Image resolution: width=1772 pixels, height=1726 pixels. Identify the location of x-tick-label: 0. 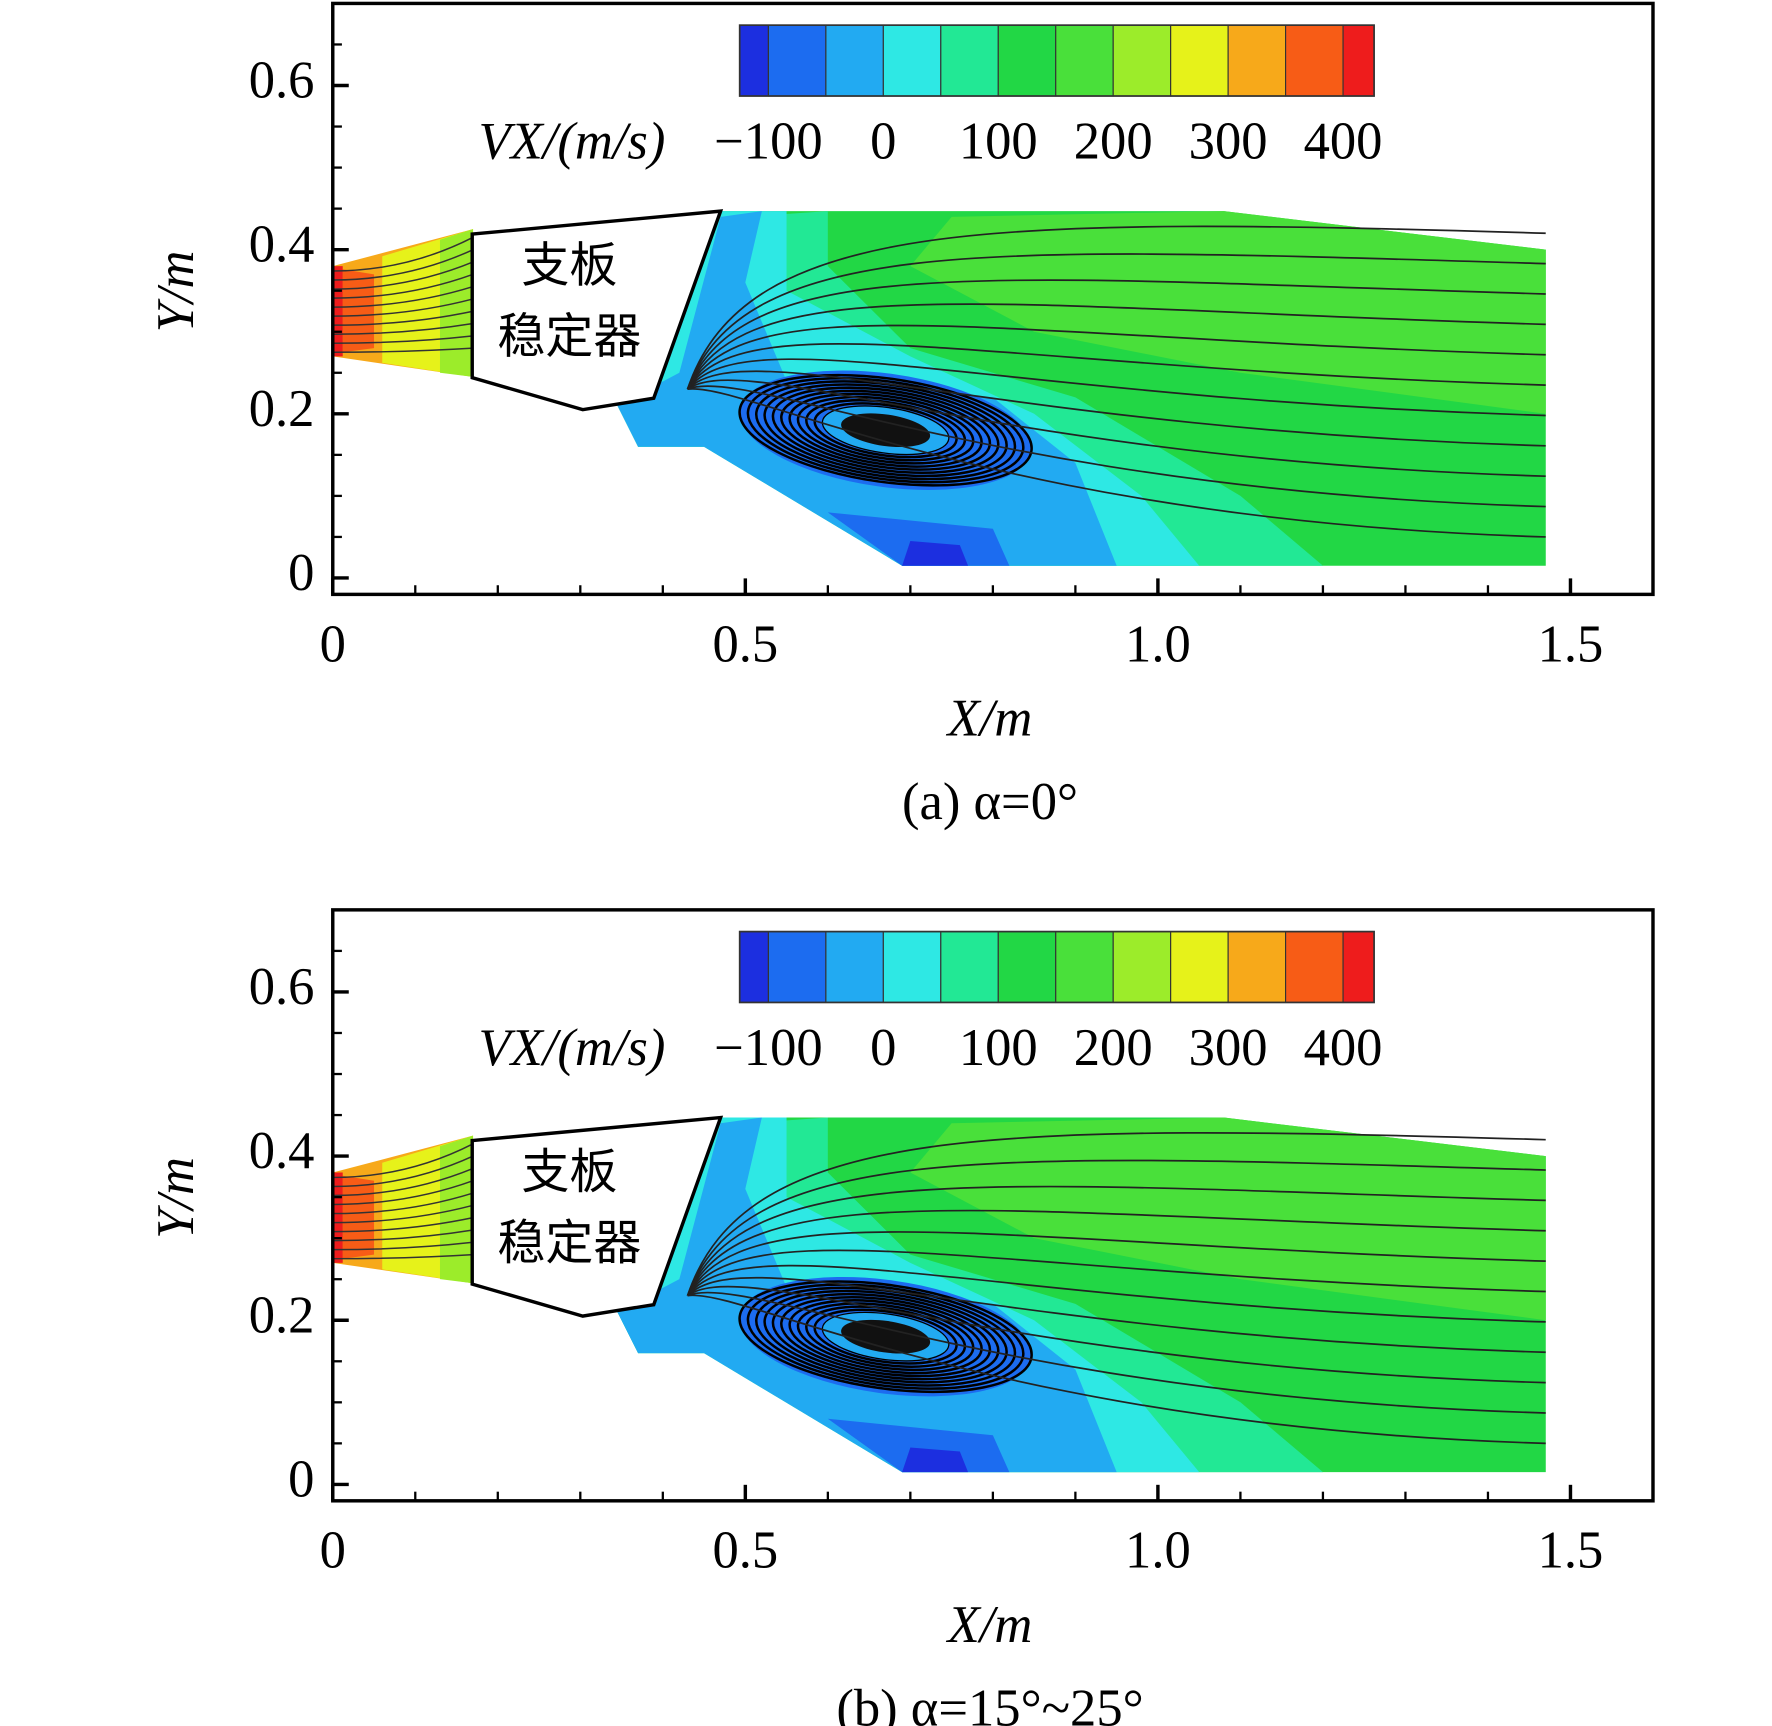
(333, 644).